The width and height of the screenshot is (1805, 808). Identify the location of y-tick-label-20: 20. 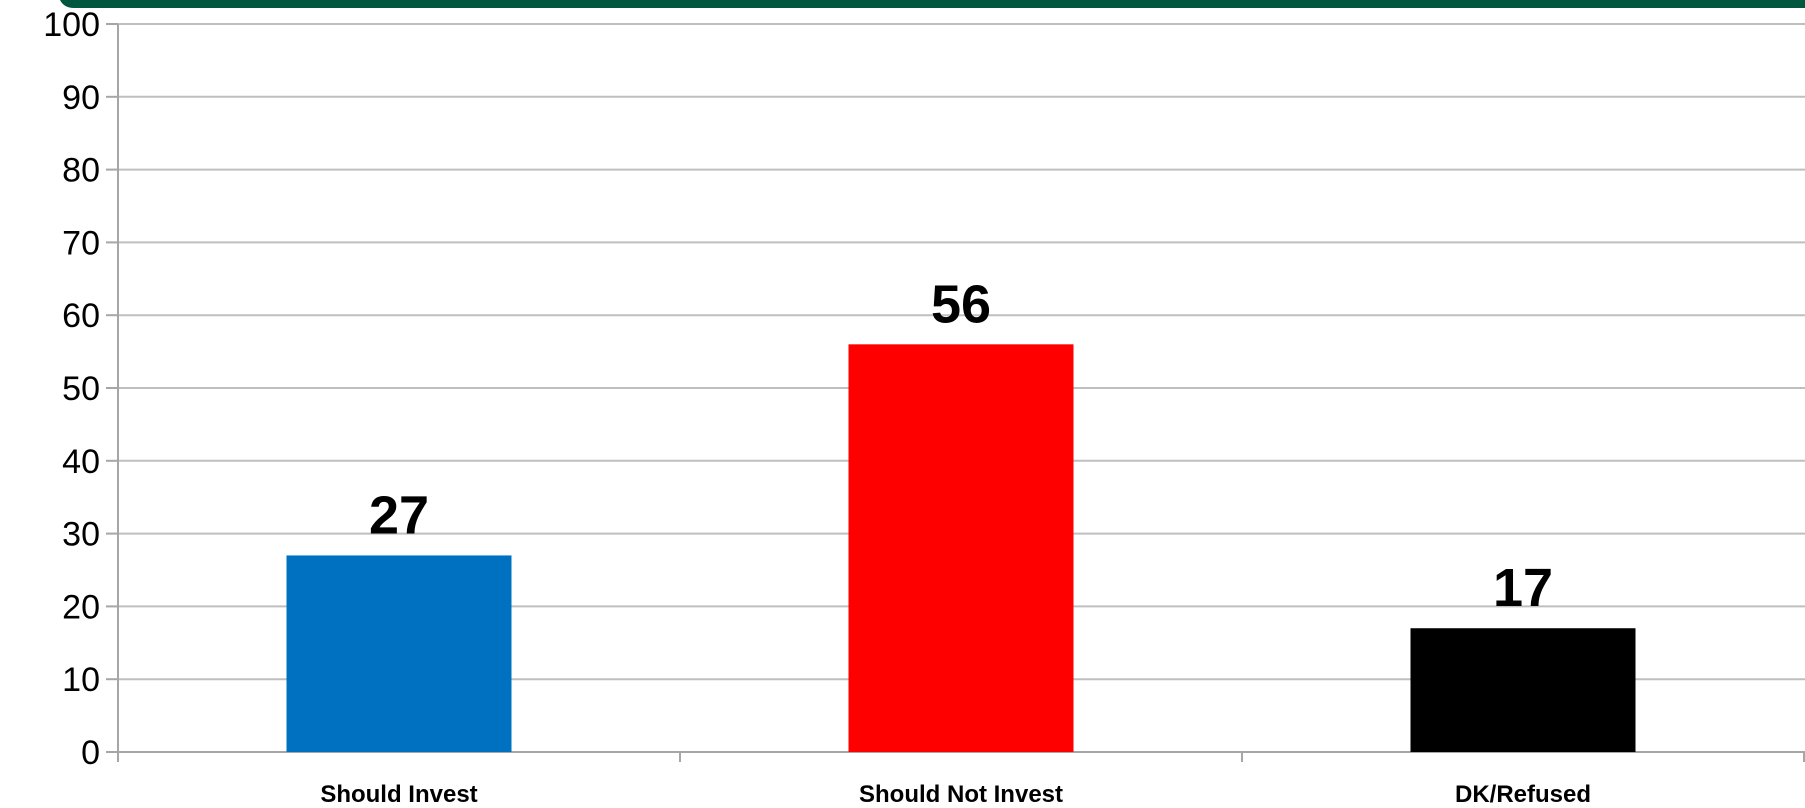
(81, 607).